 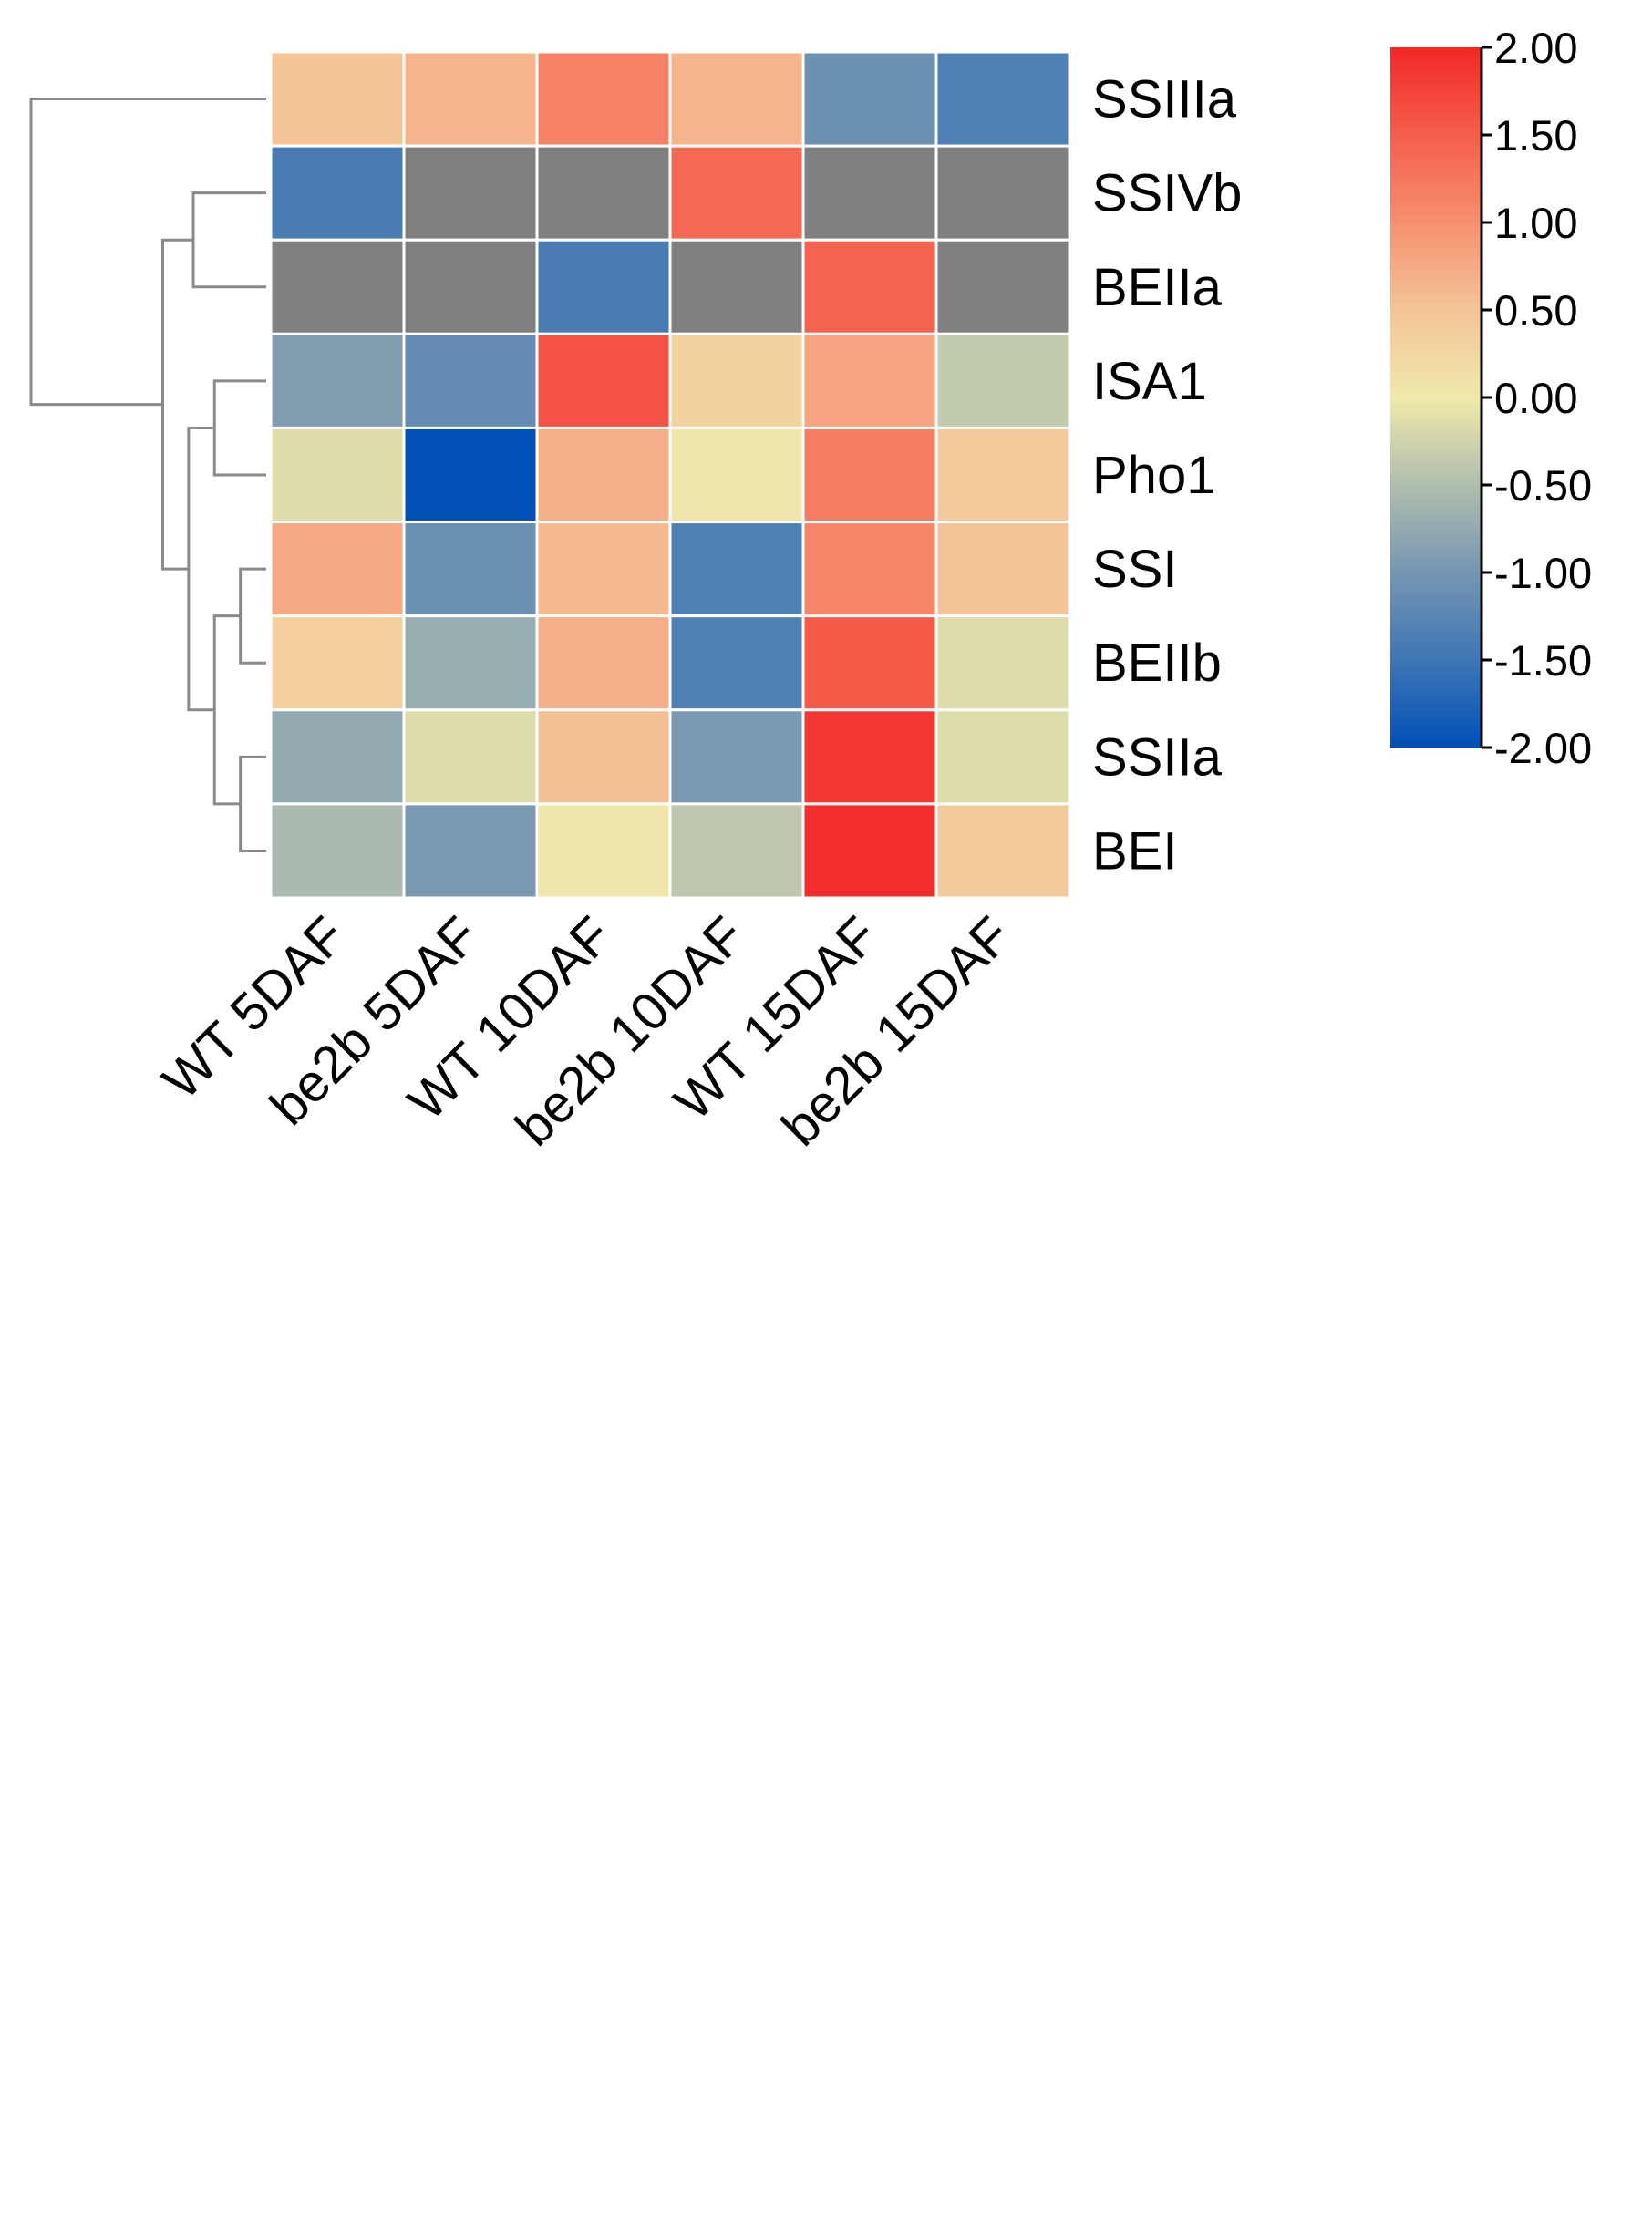 I want to click on row-label-beiib: BEIIb, so click(x=1157, y=664).